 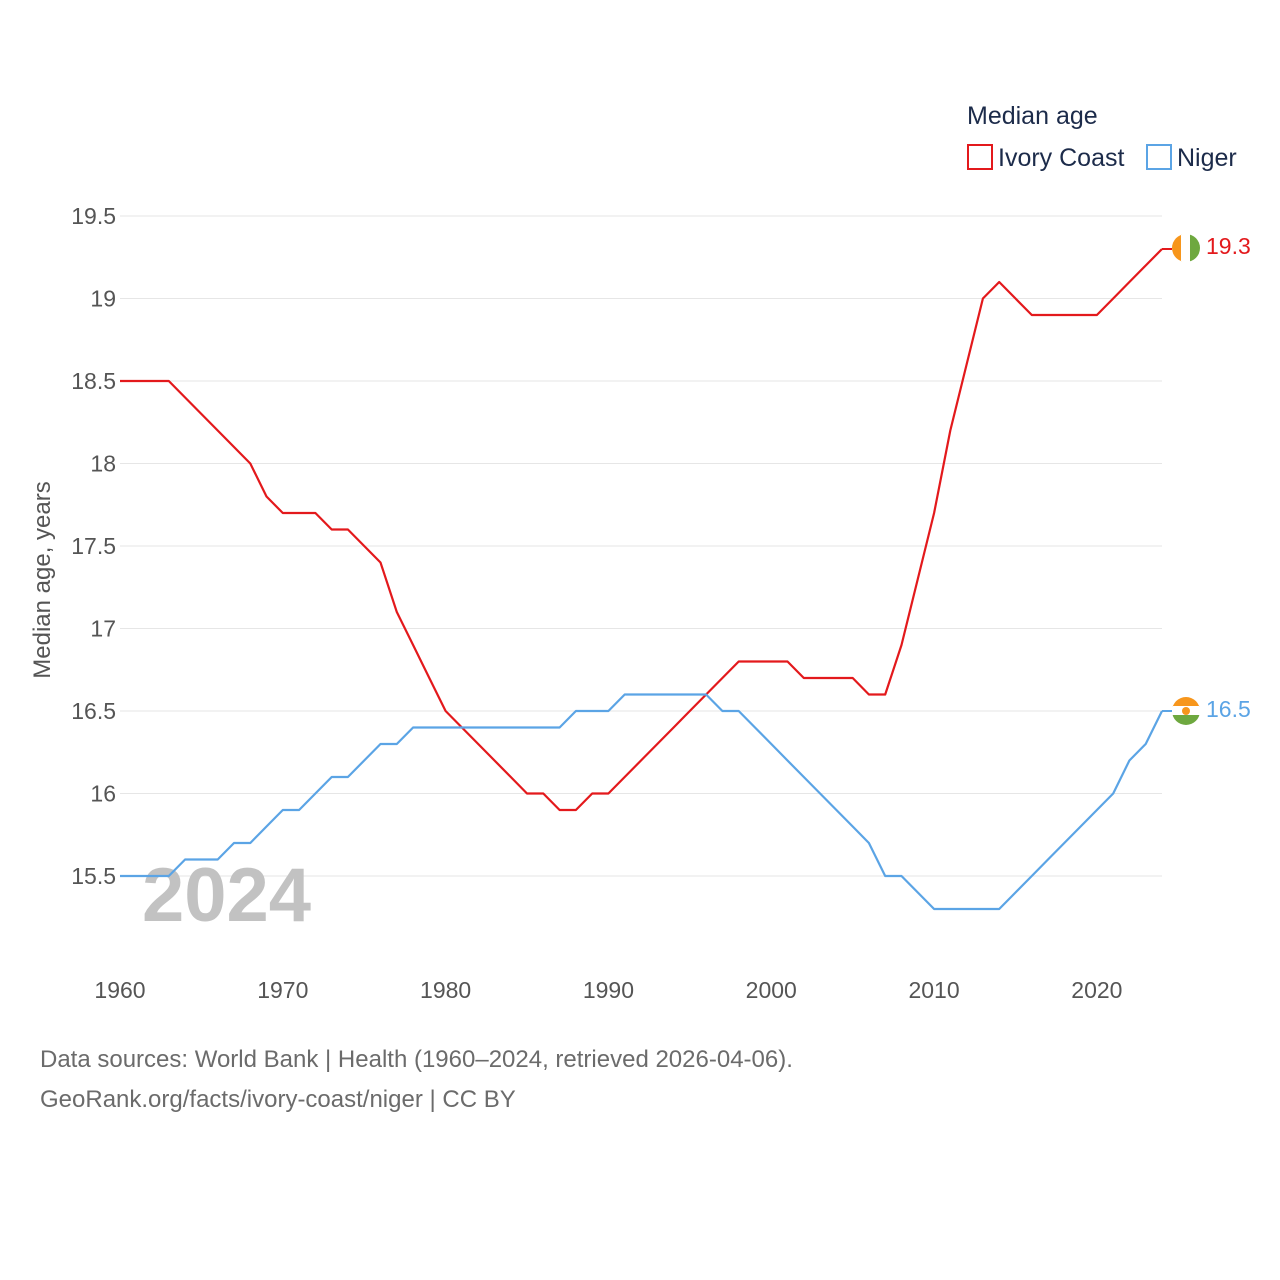 What do you see at coordinates (1061, 158) in the screenshot?
I see `legend-label-ivory-coast: Ivory Coast` at bounding box center [1061, 158].